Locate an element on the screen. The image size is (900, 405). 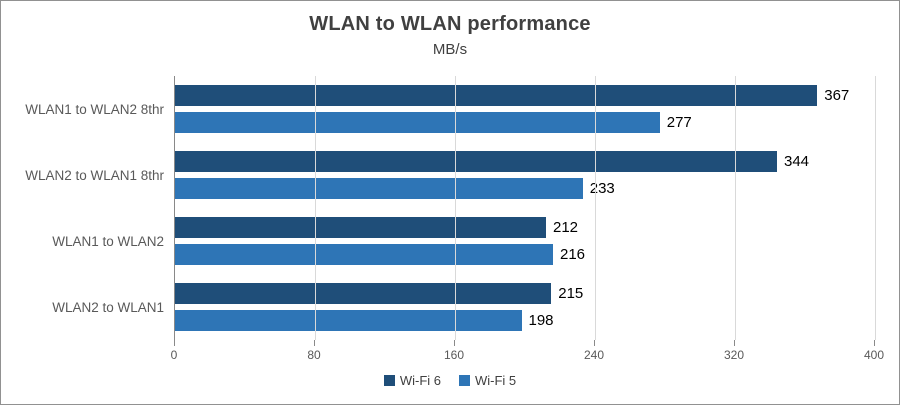
x-tick-label-400: 400 is located at coordinates (874, 355).